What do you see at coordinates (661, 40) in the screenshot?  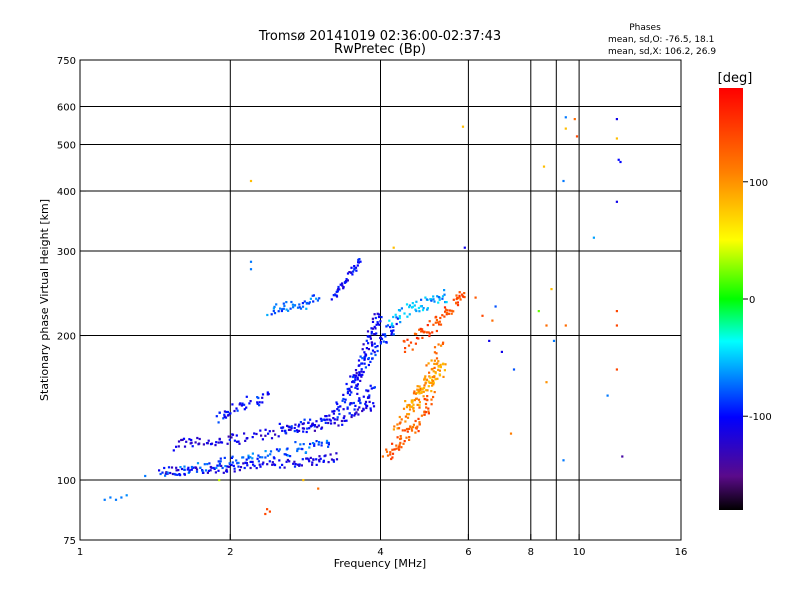 I see `stats-line-o: mean, sd,O: -76.5, 18.1` at bounding box center [661, 40].